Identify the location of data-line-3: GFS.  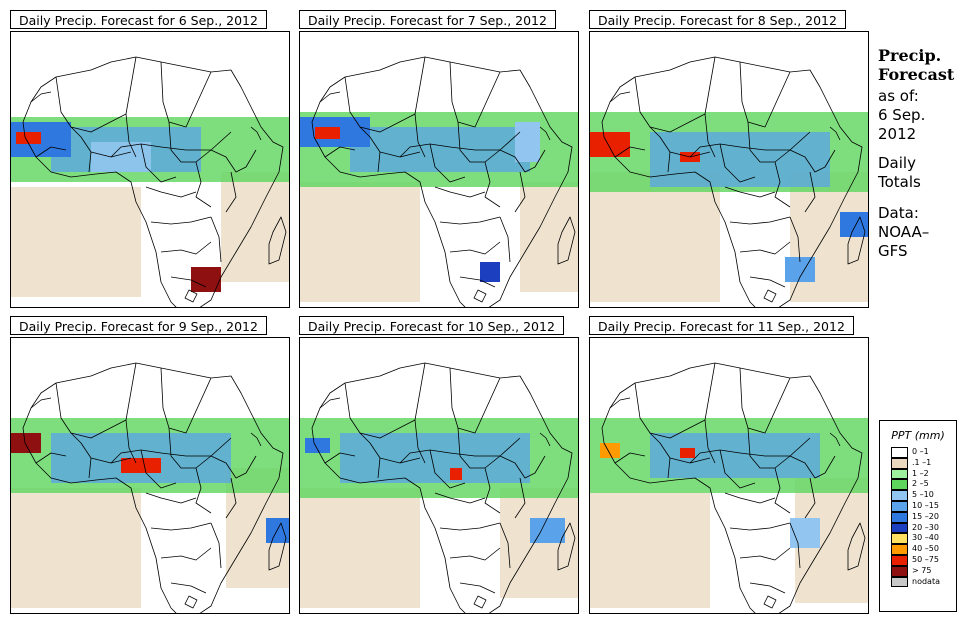
(893, 251).